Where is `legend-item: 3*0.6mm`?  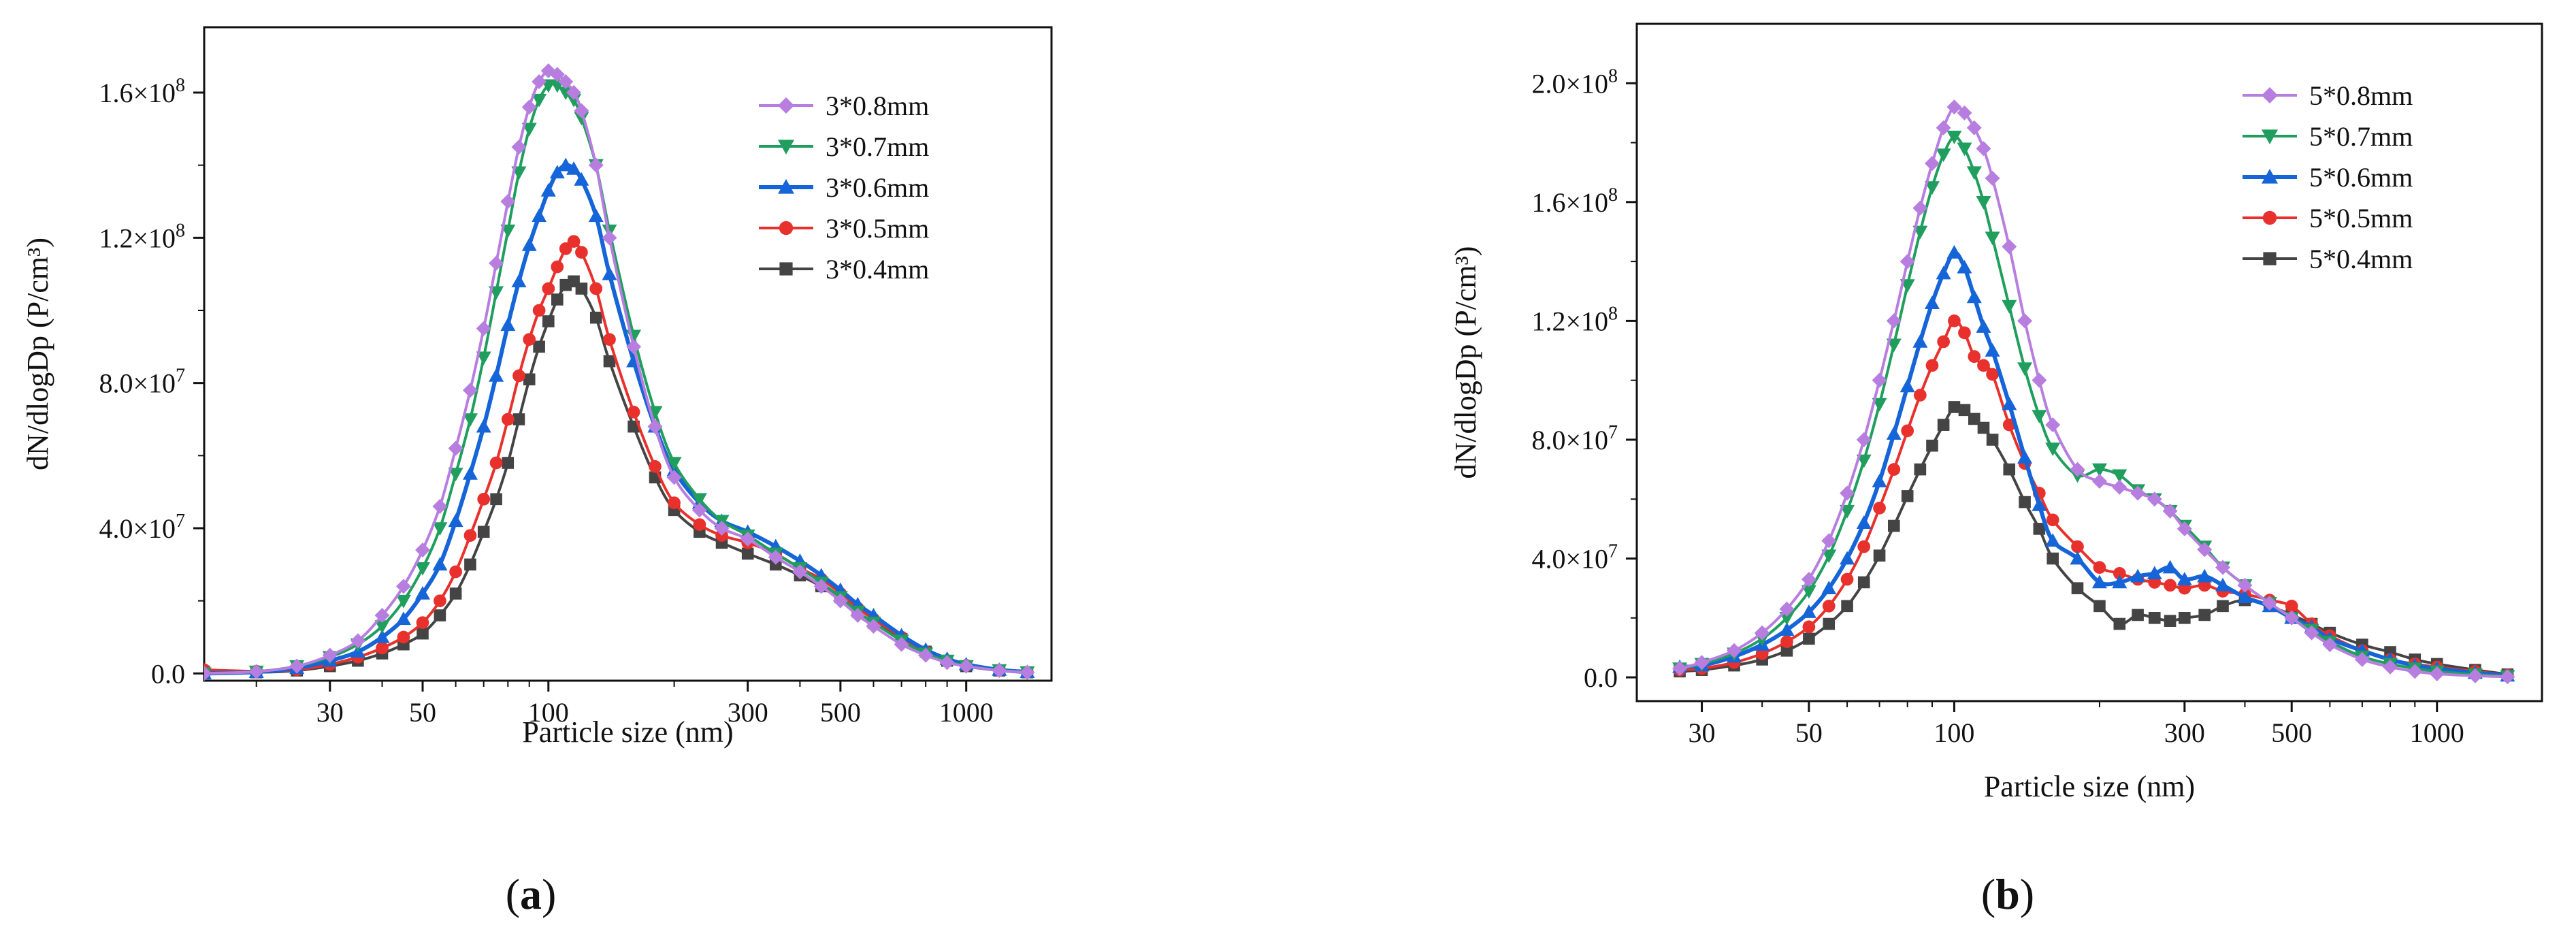 legend-item: 3*0.6mm is located at coordinates (844, 188).